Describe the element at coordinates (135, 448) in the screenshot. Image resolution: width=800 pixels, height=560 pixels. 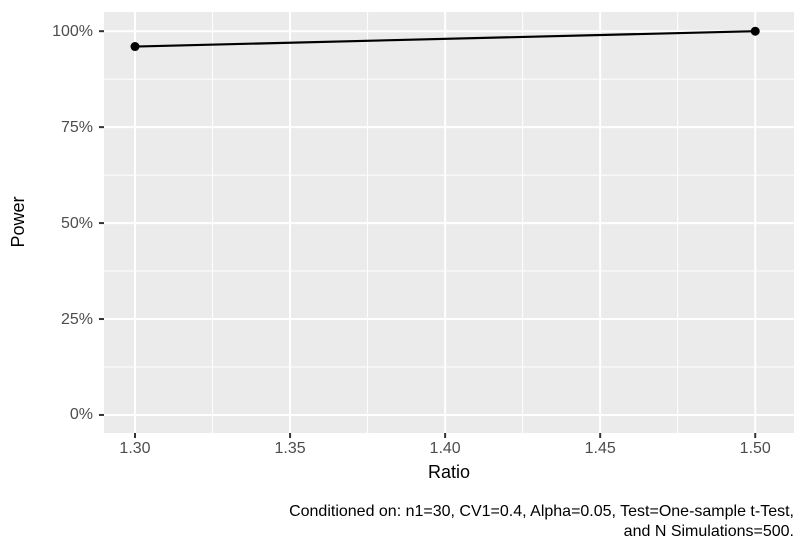
I see `x-tick-label: 1.30` at that location.